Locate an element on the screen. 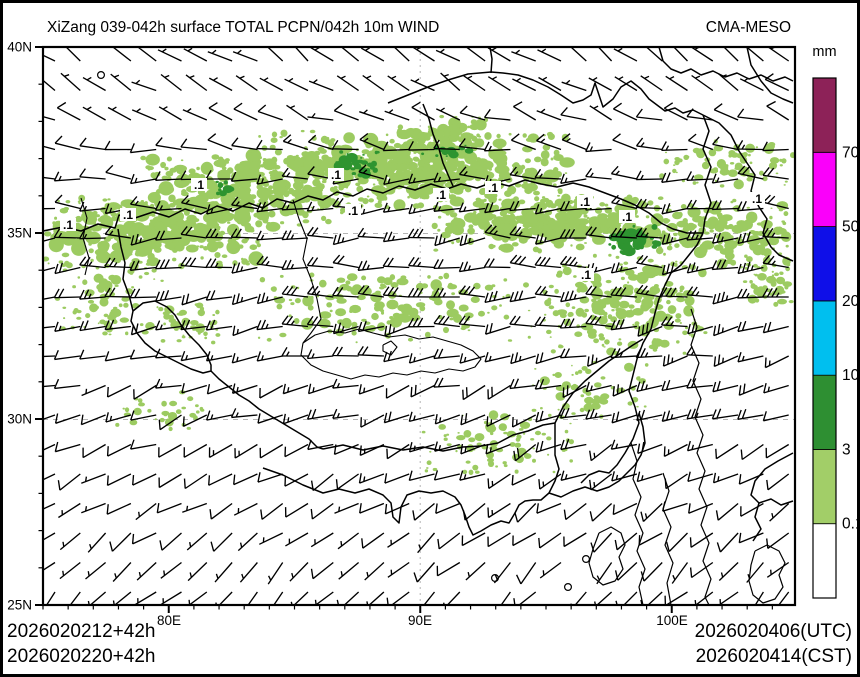 The image size is (860, 677). colorbar-tick-label: 10 is located at coordinates (851, 375).